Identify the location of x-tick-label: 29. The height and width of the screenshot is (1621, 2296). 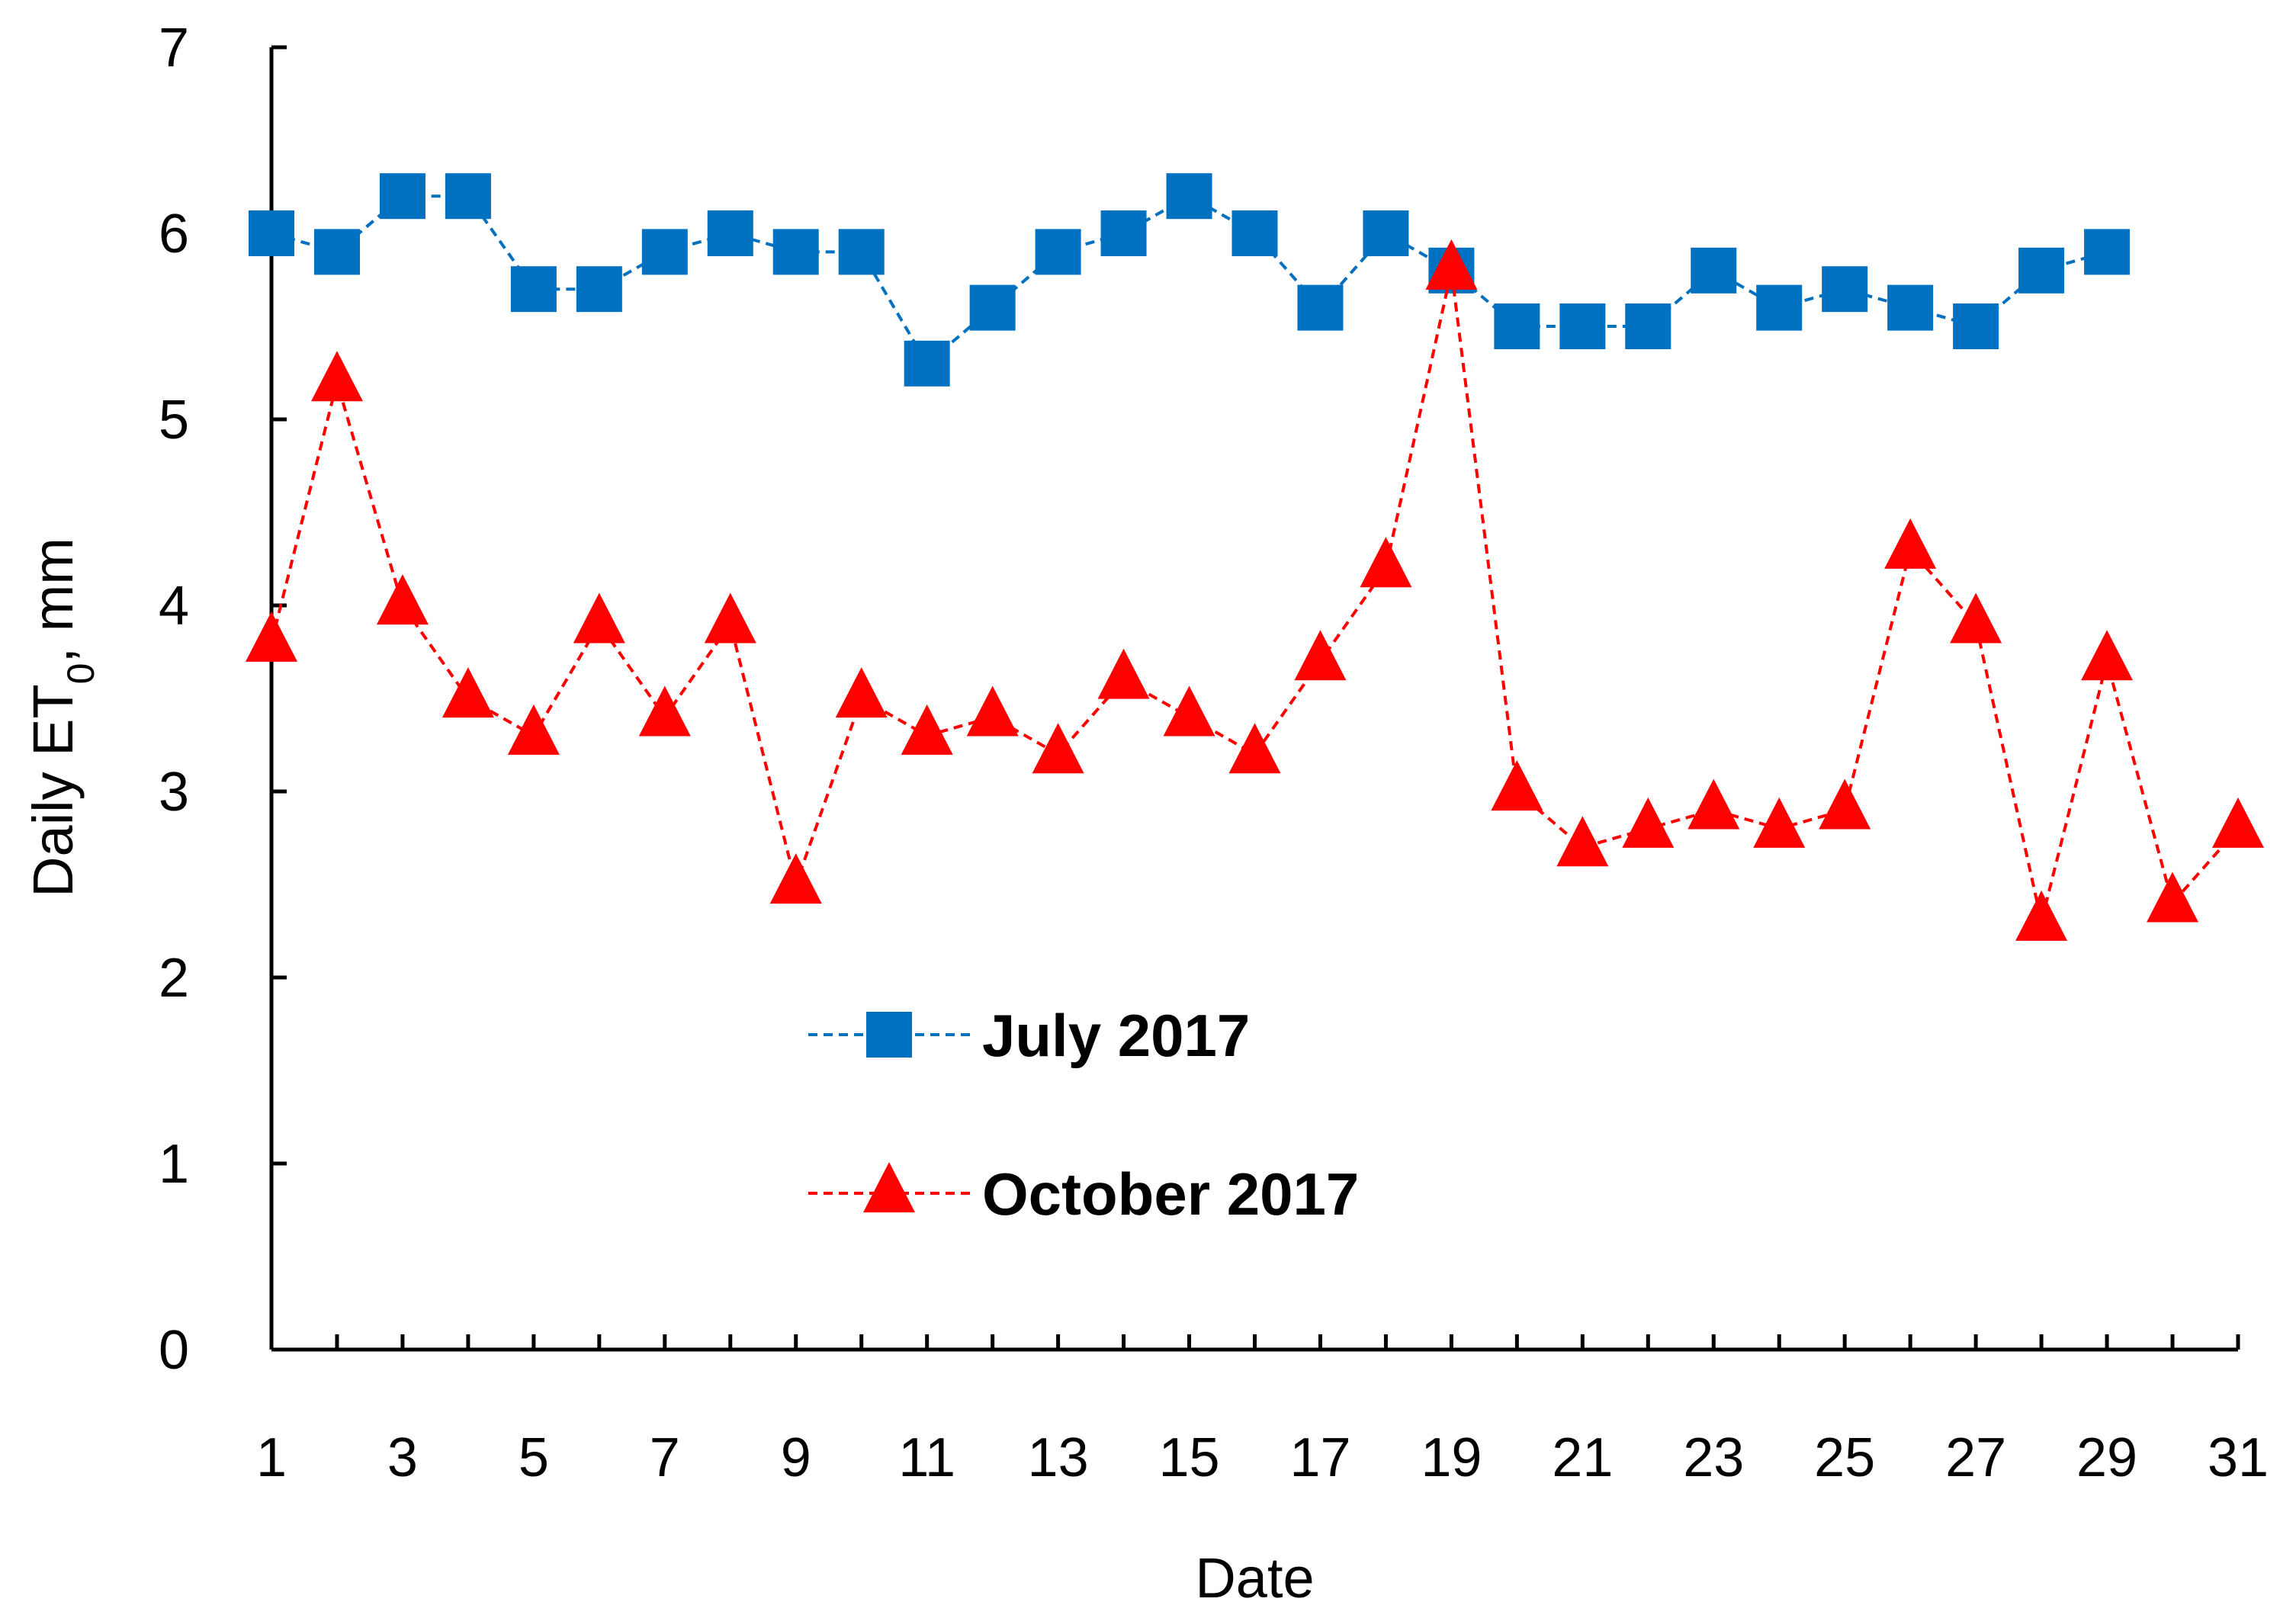
(2106, 1457).